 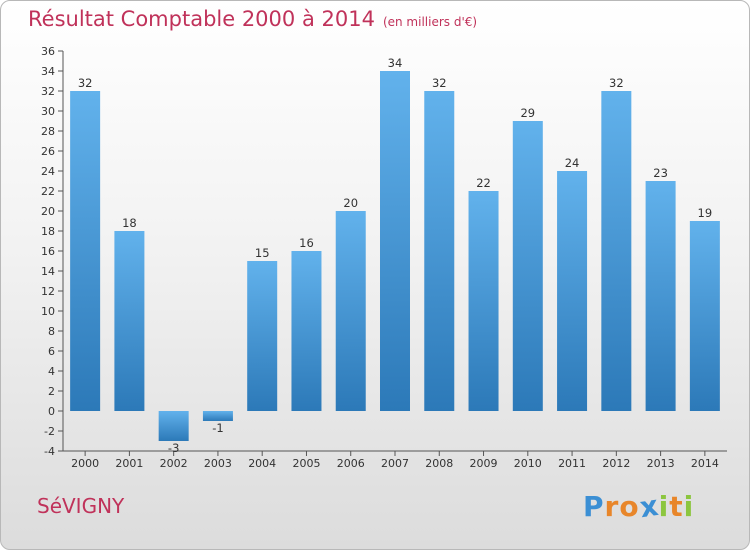 What do you see at coordinates (395, 241) in the screenshot?
I see `bar-2007` at bounding box center [395, 241].